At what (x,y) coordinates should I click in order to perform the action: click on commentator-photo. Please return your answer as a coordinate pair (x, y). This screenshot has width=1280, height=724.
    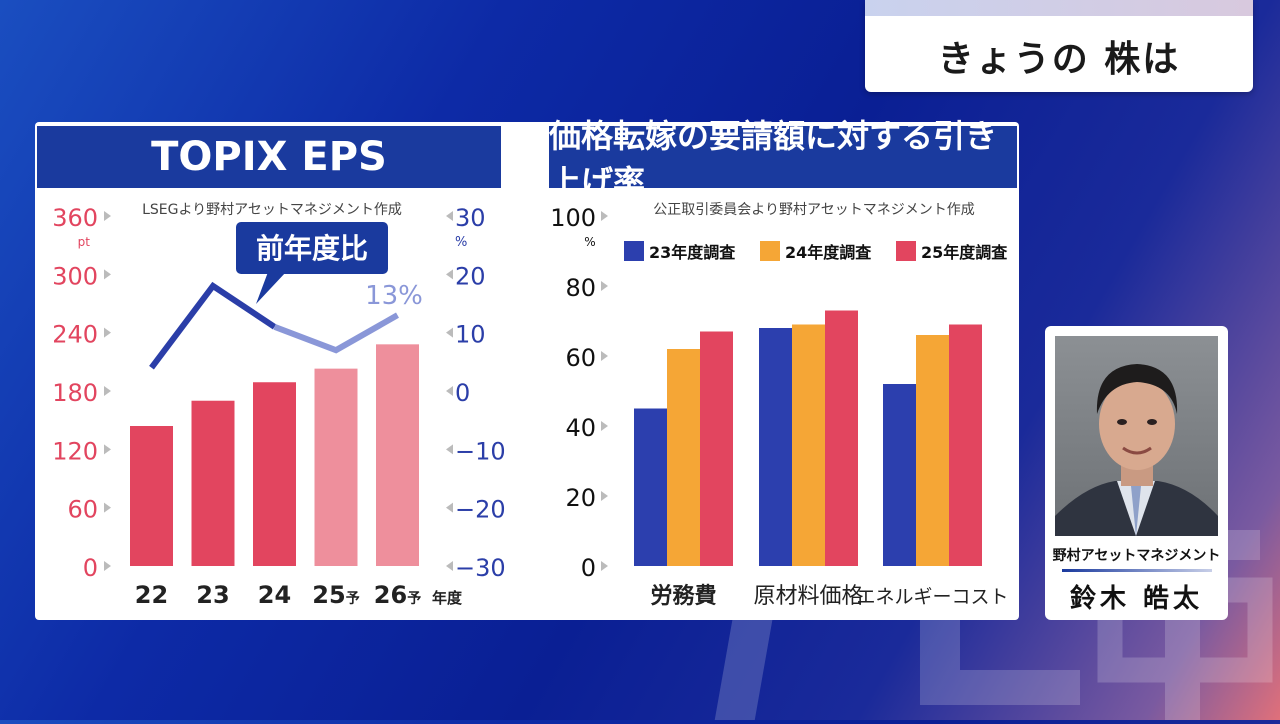
    Looking at the image, I should click on (1136, 436).